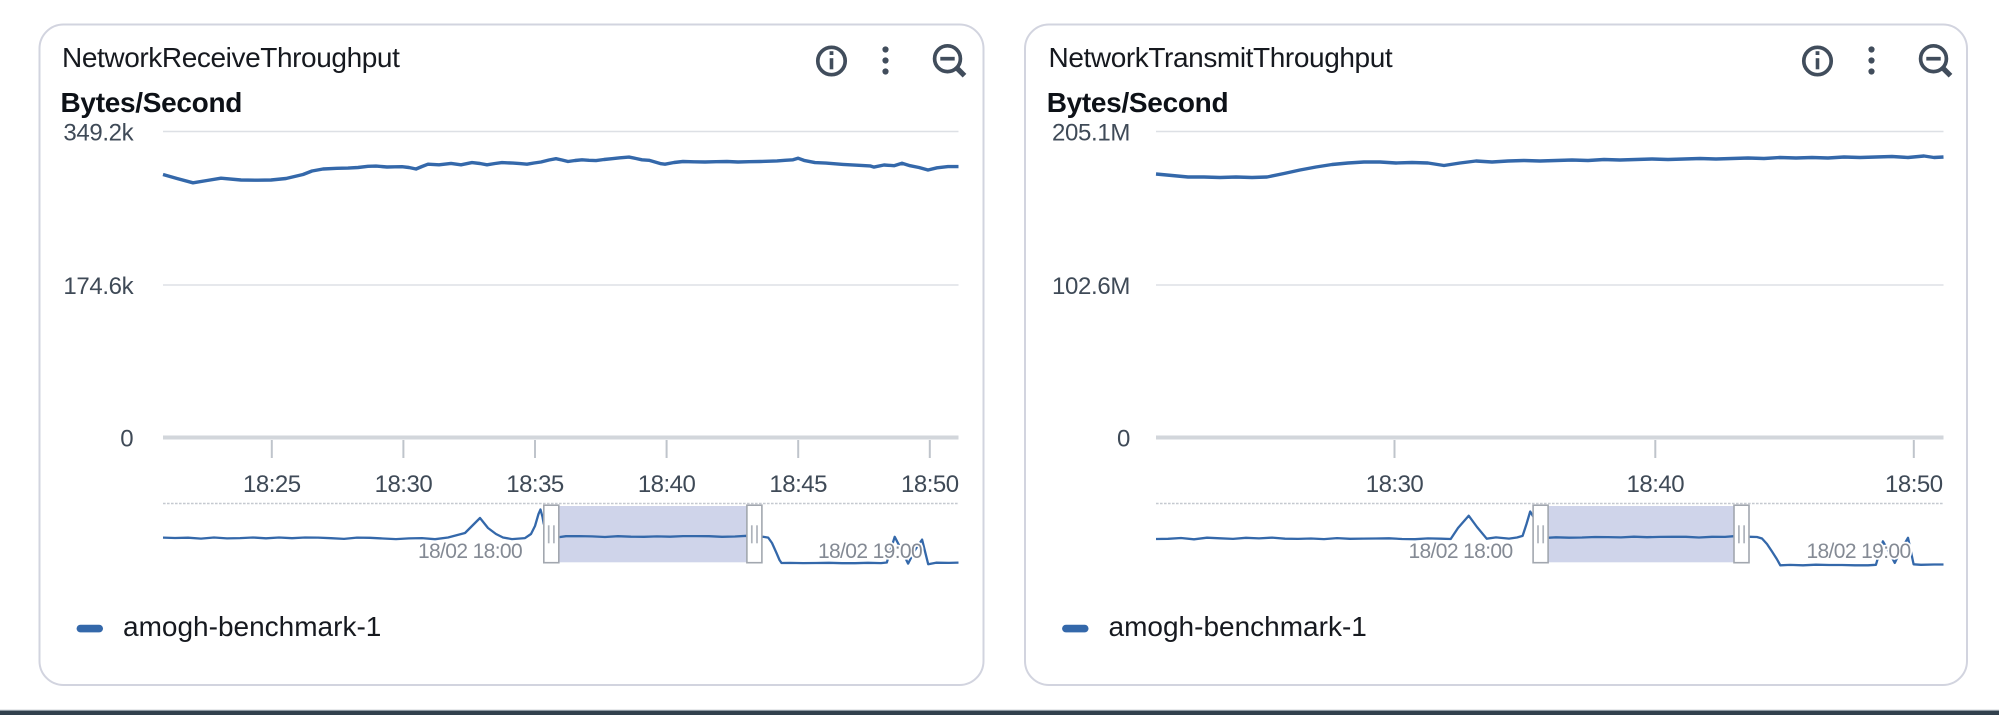 The width and height of the screenshot is (1999, 715). What do you see at coordinates (231, 57) in the screenshot?
I see `svg-text: NetworkReceiveThroughput` at bounding box center [231, 57].